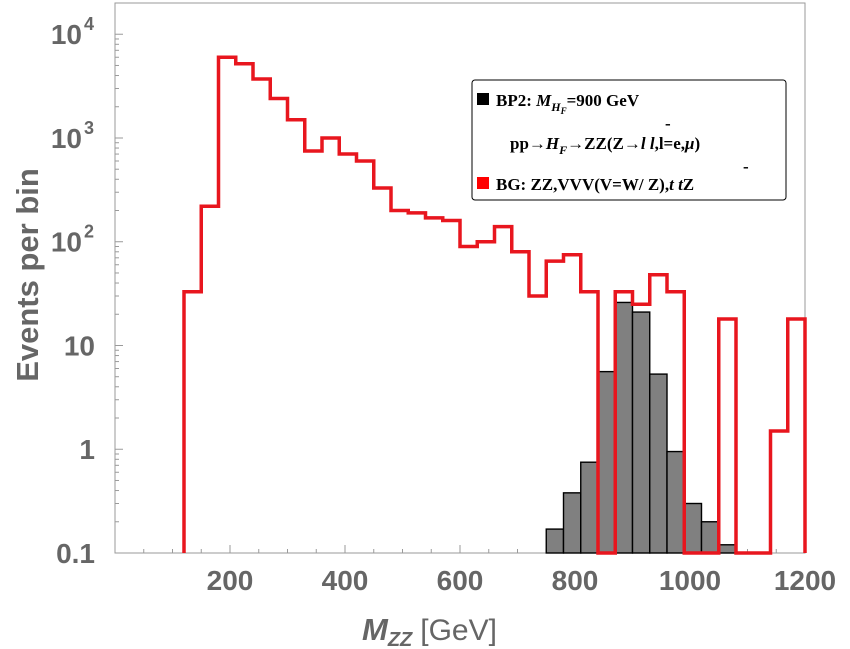  Describe the element at coordinates (575, 580) in the screenshot. I see `x-tick-label: 800` at that location.